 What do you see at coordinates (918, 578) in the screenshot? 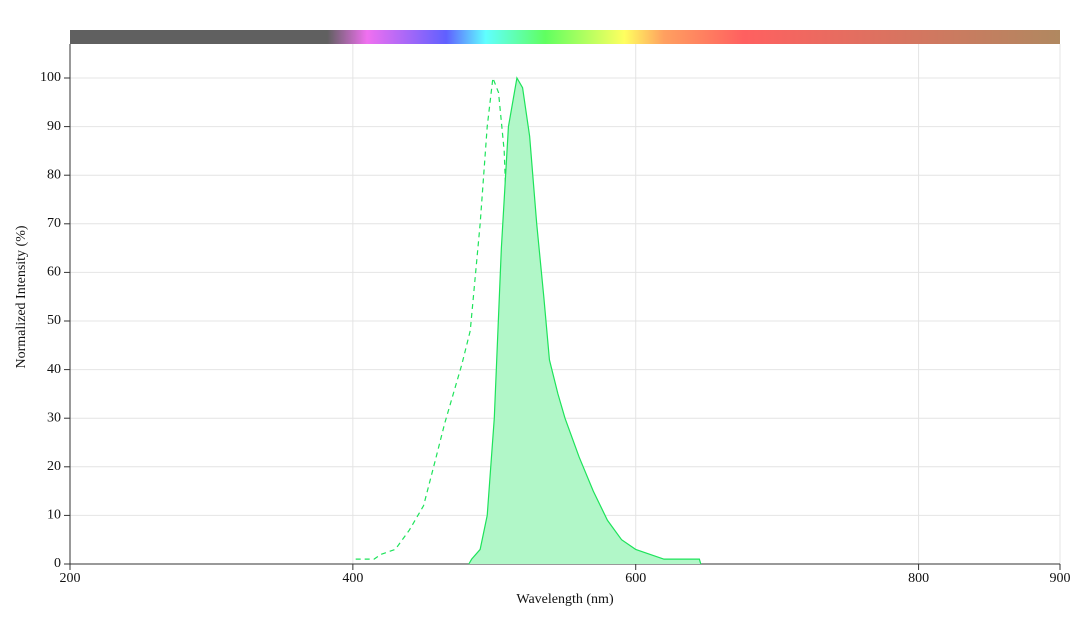
I see `x-tick-label: 800` at bounding box center [918, 578].